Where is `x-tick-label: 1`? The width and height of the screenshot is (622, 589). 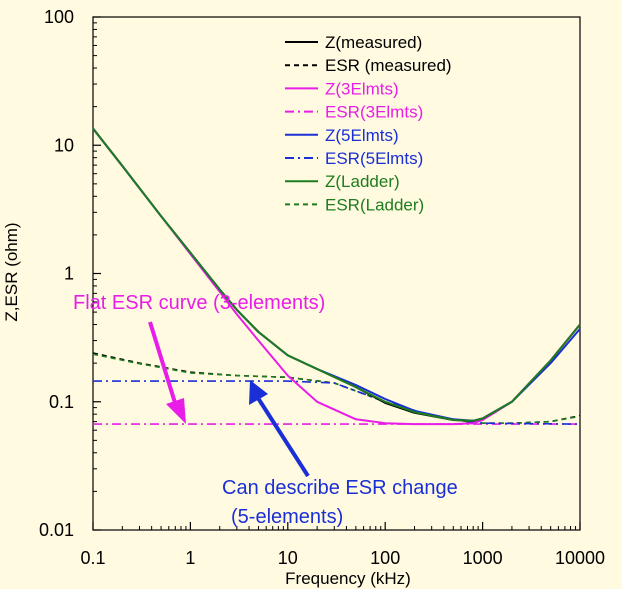 x-tick-label: 1 is located at coordinates (190, 558).